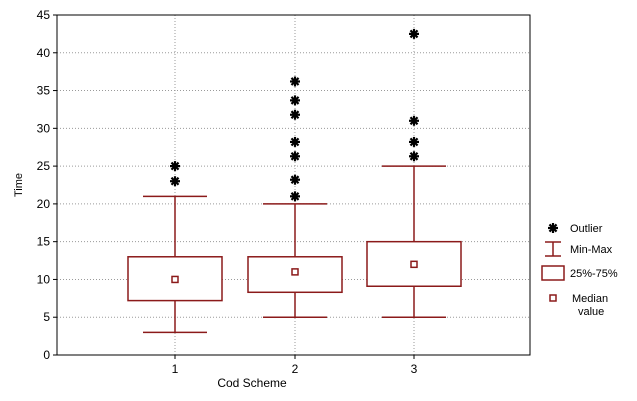 The width and height of the screenshot is (637, 401). What do you see at coordinates (591, 312) in the screenshot?
I see `legend-label: value` at bounding box center [591, 312].